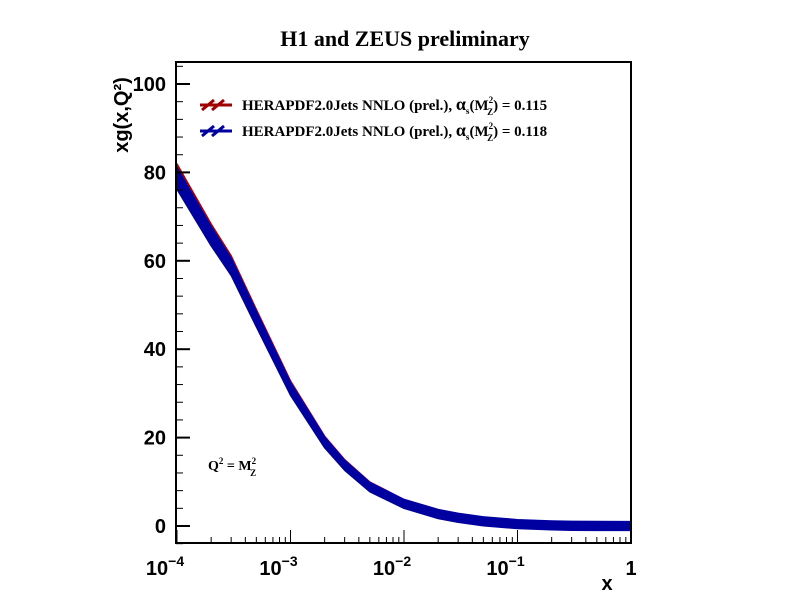  What do you see at coordinates (232, 467) in the screenshot?
I see `q2-annotation: Q2 = M2 Z` at bounding box center [232, 467].